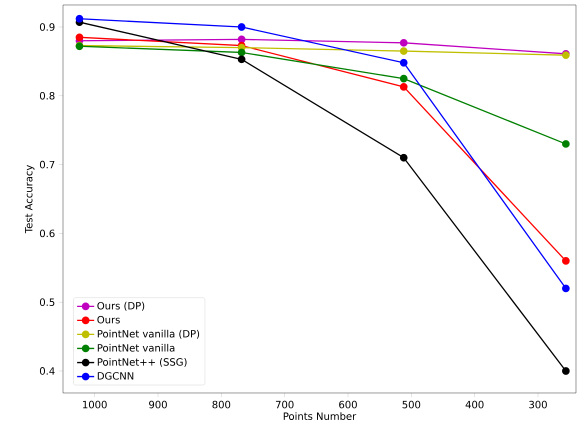 The height and width of the screenshot is (435, 577). I want to click on y-tick-label: 0.4, so click(47, 371).